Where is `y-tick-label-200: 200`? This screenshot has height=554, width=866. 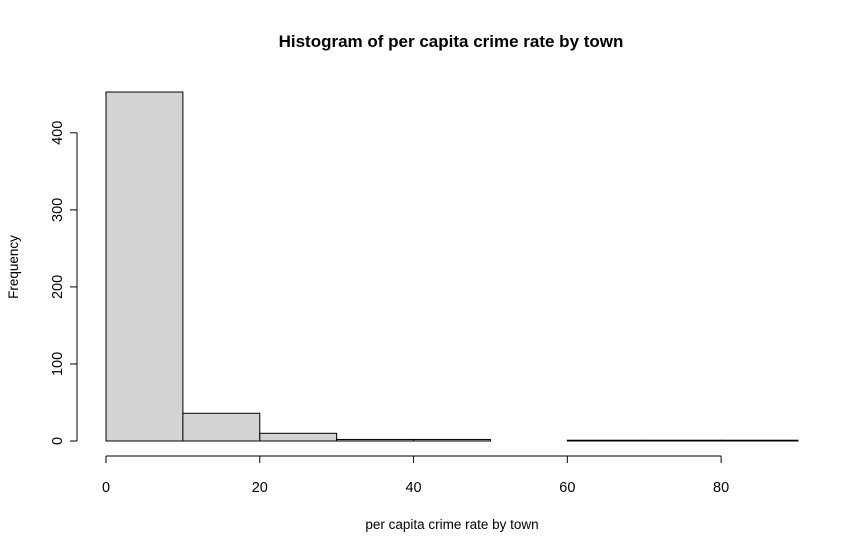
y-tick-label-200: 200 is located at coordinates (58, 287).